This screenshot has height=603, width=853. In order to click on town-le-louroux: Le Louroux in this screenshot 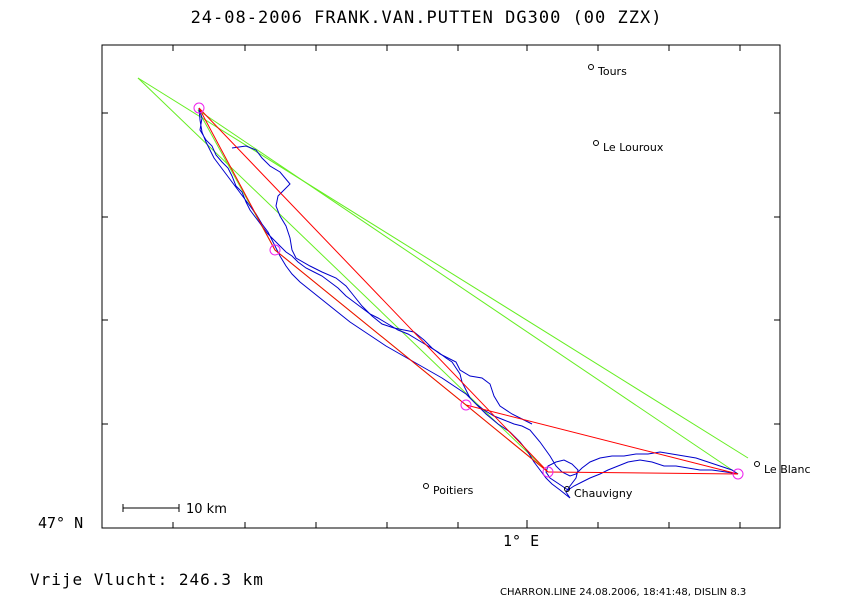, I will do `click(633, 147)`.